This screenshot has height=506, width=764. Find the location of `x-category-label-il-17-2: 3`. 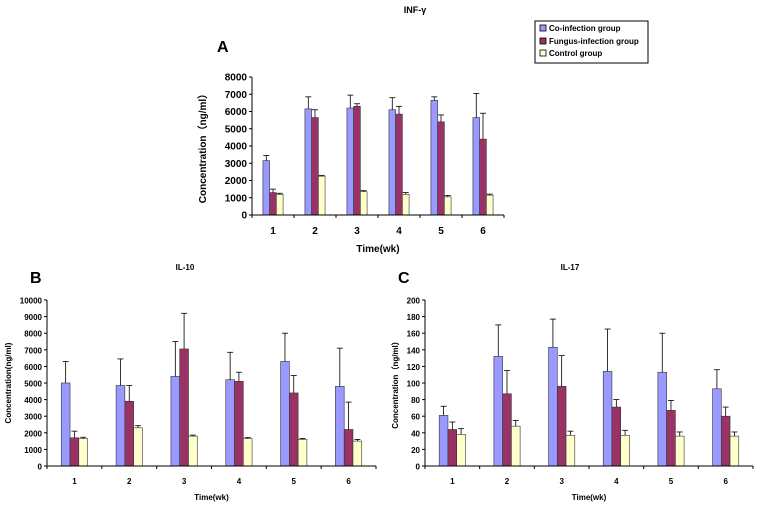

x-category-label-il-17-2: 3 is located at coordinates (561, 481).